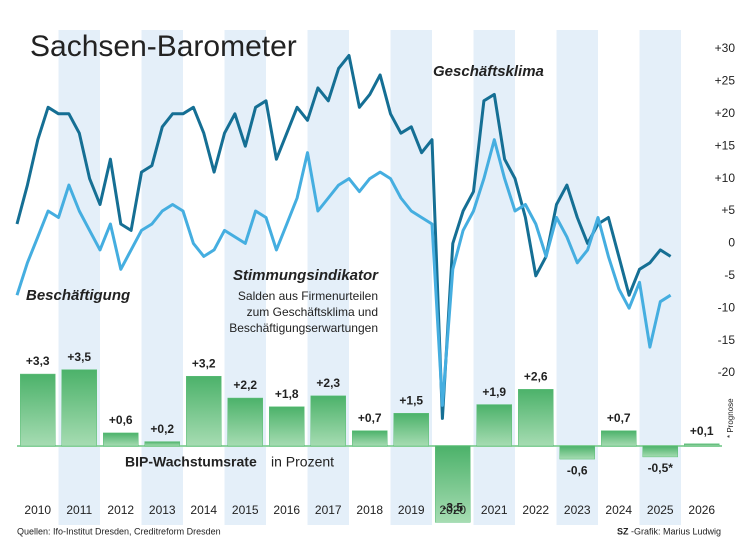 This screenshot has width=742, height=540. I want to click on y-tick-label: +25, so click(725, 81).